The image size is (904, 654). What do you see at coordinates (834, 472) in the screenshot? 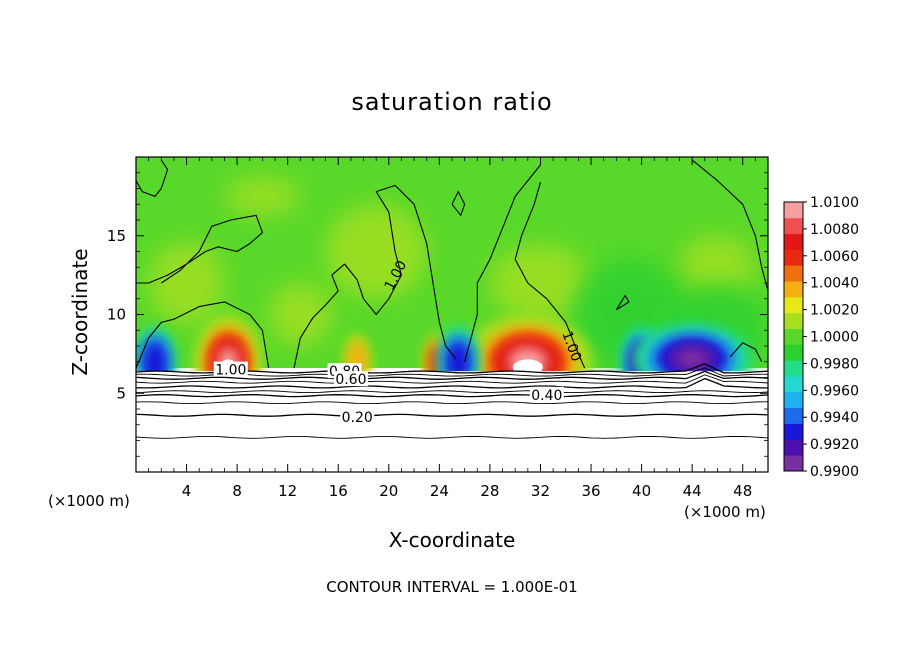
I see `colorbar-tick-label: 0.9900` at bounding box center [834, 472].